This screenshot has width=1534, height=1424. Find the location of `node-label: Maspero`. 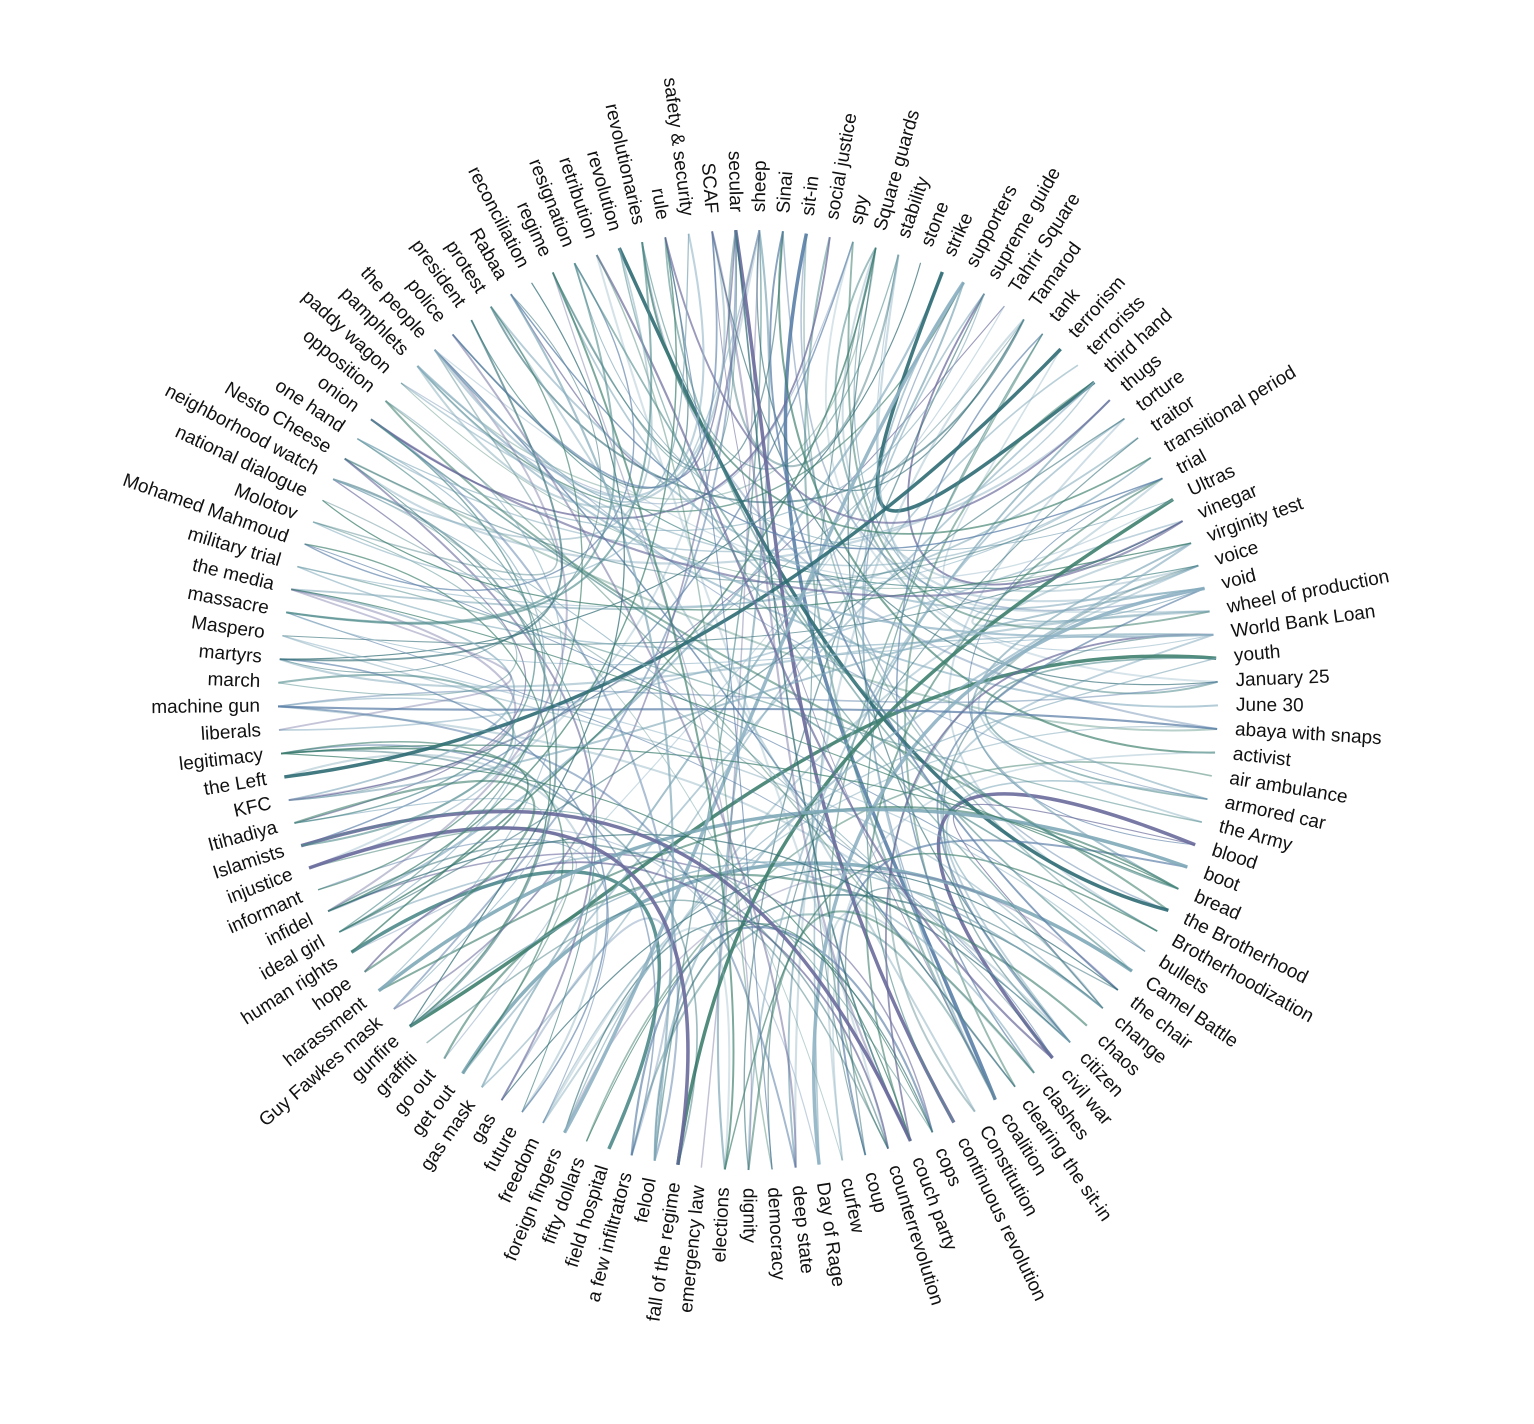

node-label: Maspero is located at coordinates (228, 627).